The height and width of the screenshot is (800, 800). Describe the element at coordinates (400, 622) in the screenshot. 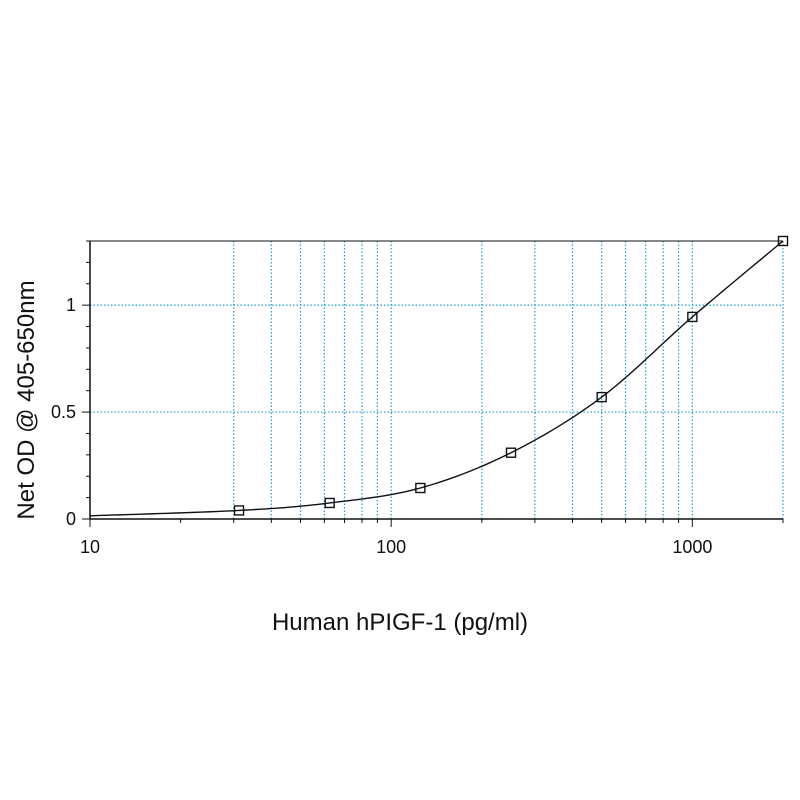

I see `x-axis-title: Human hPIGF-1 (pg/ml)` at that location.